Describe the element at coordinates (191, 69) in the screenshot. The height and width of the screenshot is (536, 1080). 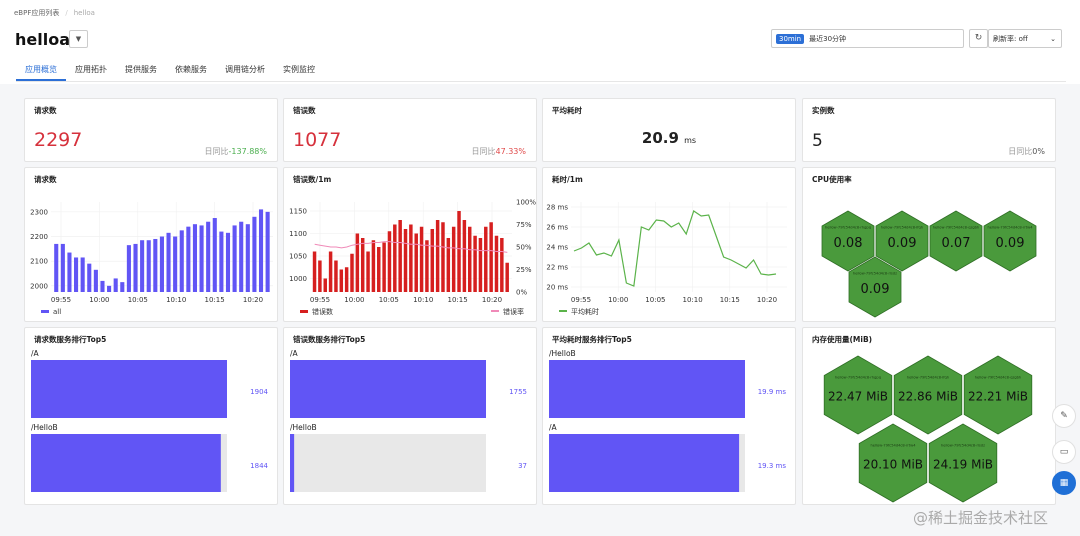
I see `tab-dependent-services: 依赖服务` at that location.